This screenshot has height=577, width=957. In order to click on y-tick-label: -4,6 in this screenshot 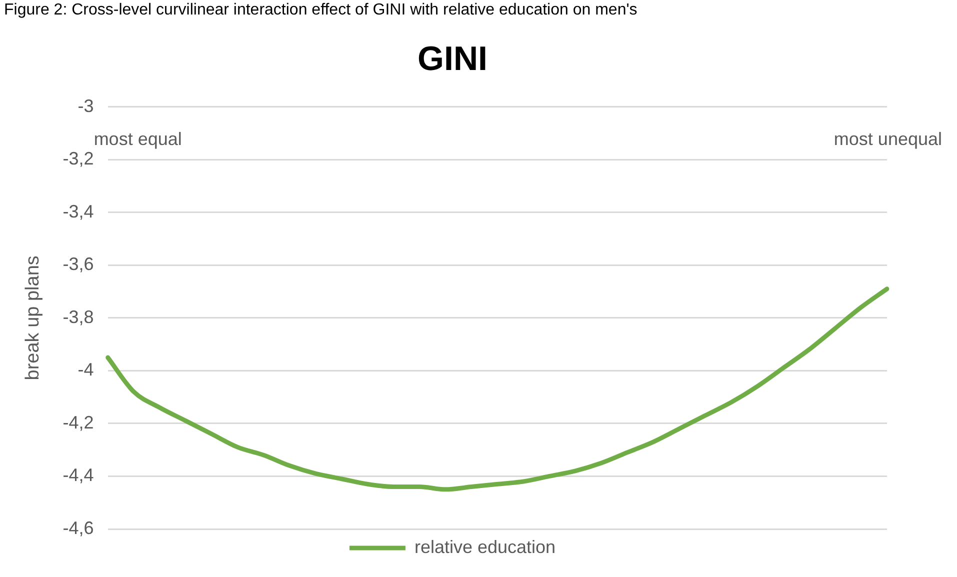, I will do `click(78, 528)`.